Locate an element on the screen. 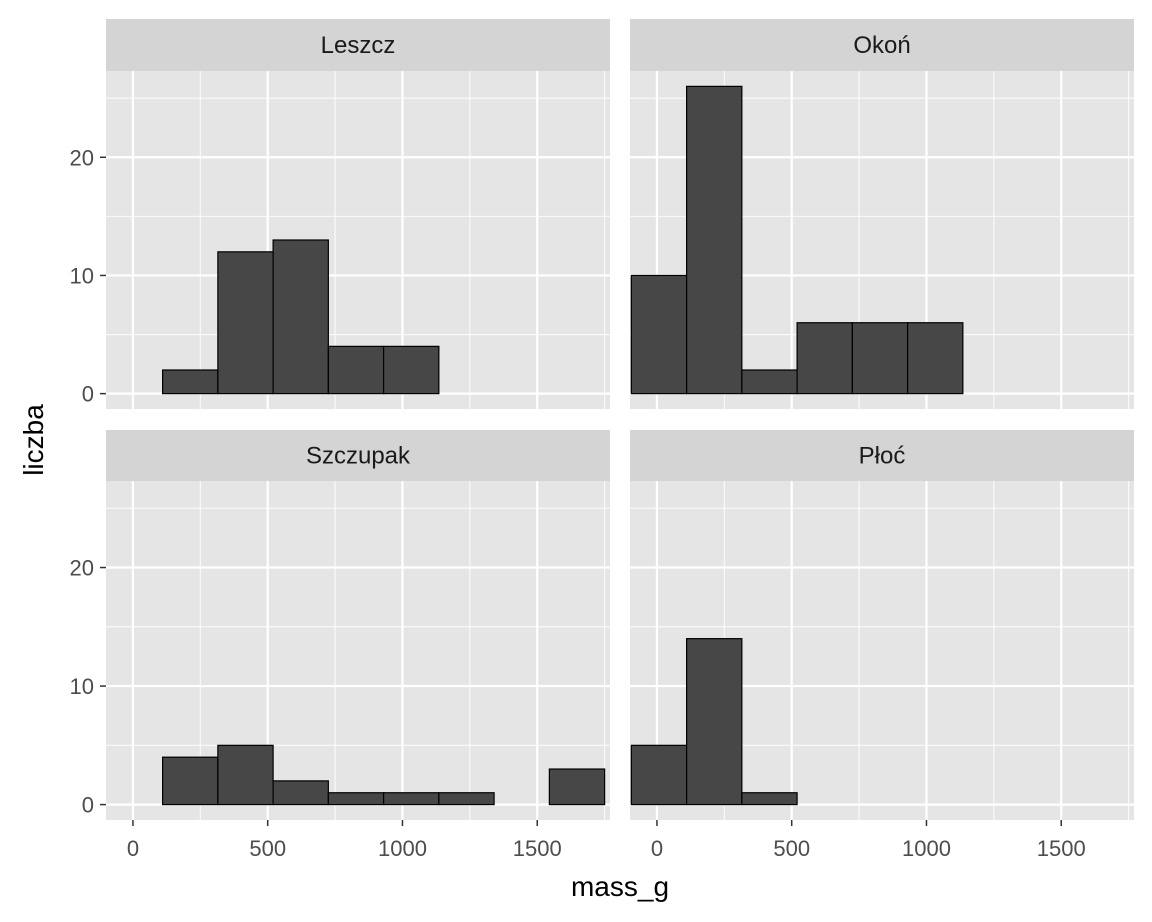 The height and width of the screenshot is (922, 1152). facet-strip-label: Szczupak is located at coordinates (358, 456).